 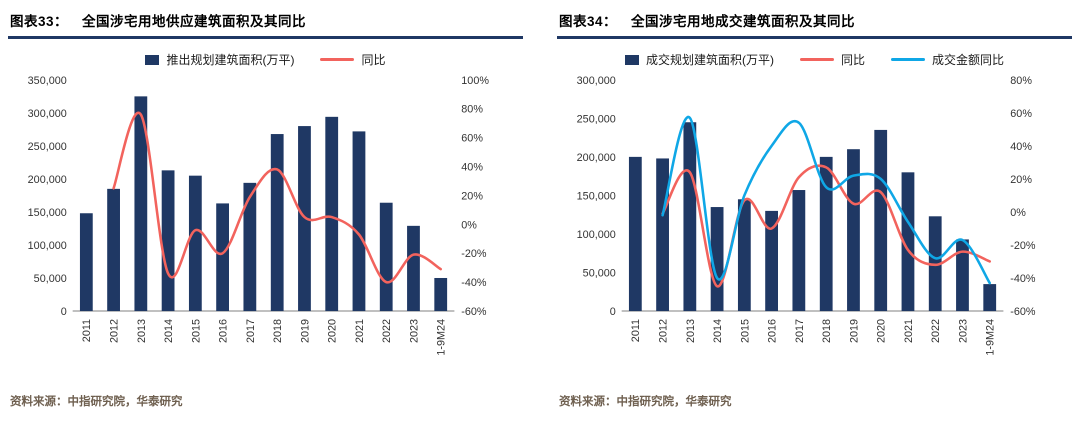 I want to click on legend-line-swatch, so click(x=908, y=59).